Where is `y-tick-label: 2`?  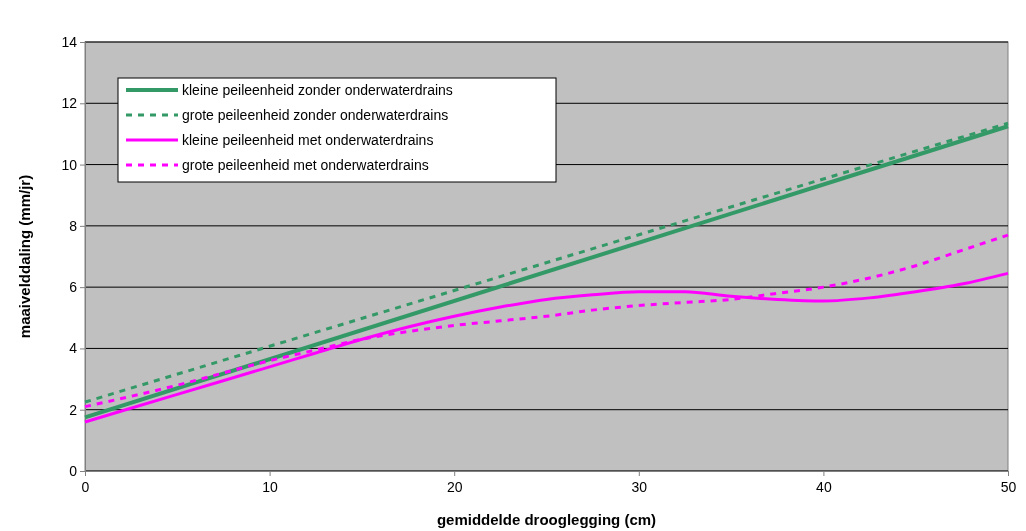
y-tick-label: 2 is located at coordinates (73, 409).